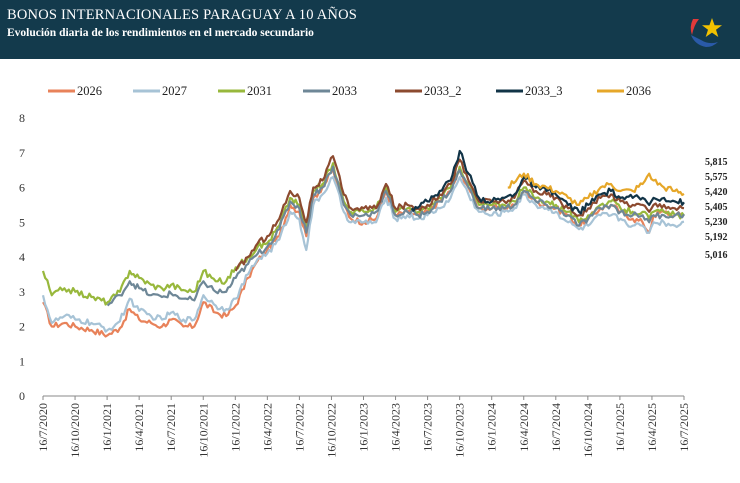 Image resolution: width=740 pixels, height=483 pixels. What do you see at coordinates (524, 427) in the screenshot?
I see `x-tick-label: 16/4/2024` at bounding box center [524, 427].